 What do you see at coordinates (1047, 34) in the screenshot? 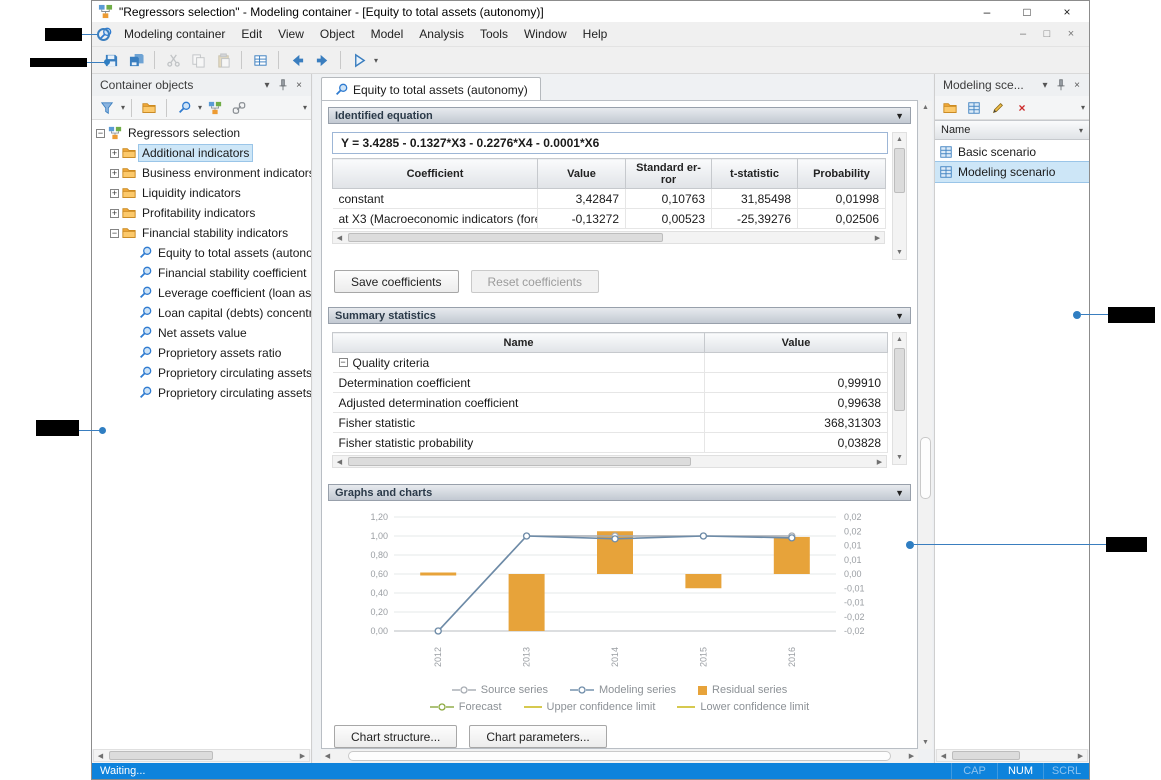
I see `mdi-restore-button: □` at bounding box center [1047, 34].